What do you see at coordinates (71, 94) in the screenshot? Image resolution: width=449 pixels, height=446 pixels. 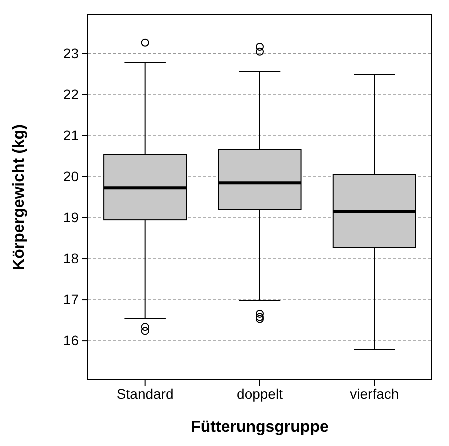 I see `y-tick-label: 22` at bounding box center [71, 94].